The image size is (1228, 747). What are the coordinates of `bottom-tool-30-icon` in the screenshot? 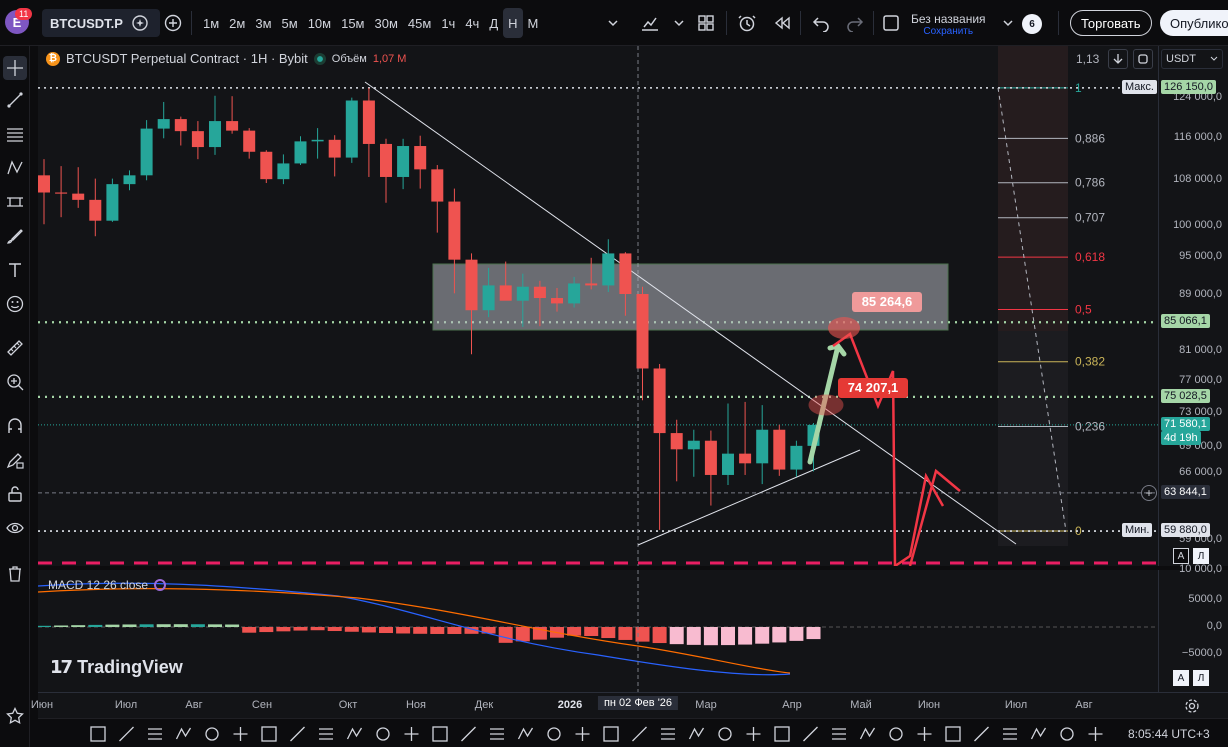 It's located at (953, 734).